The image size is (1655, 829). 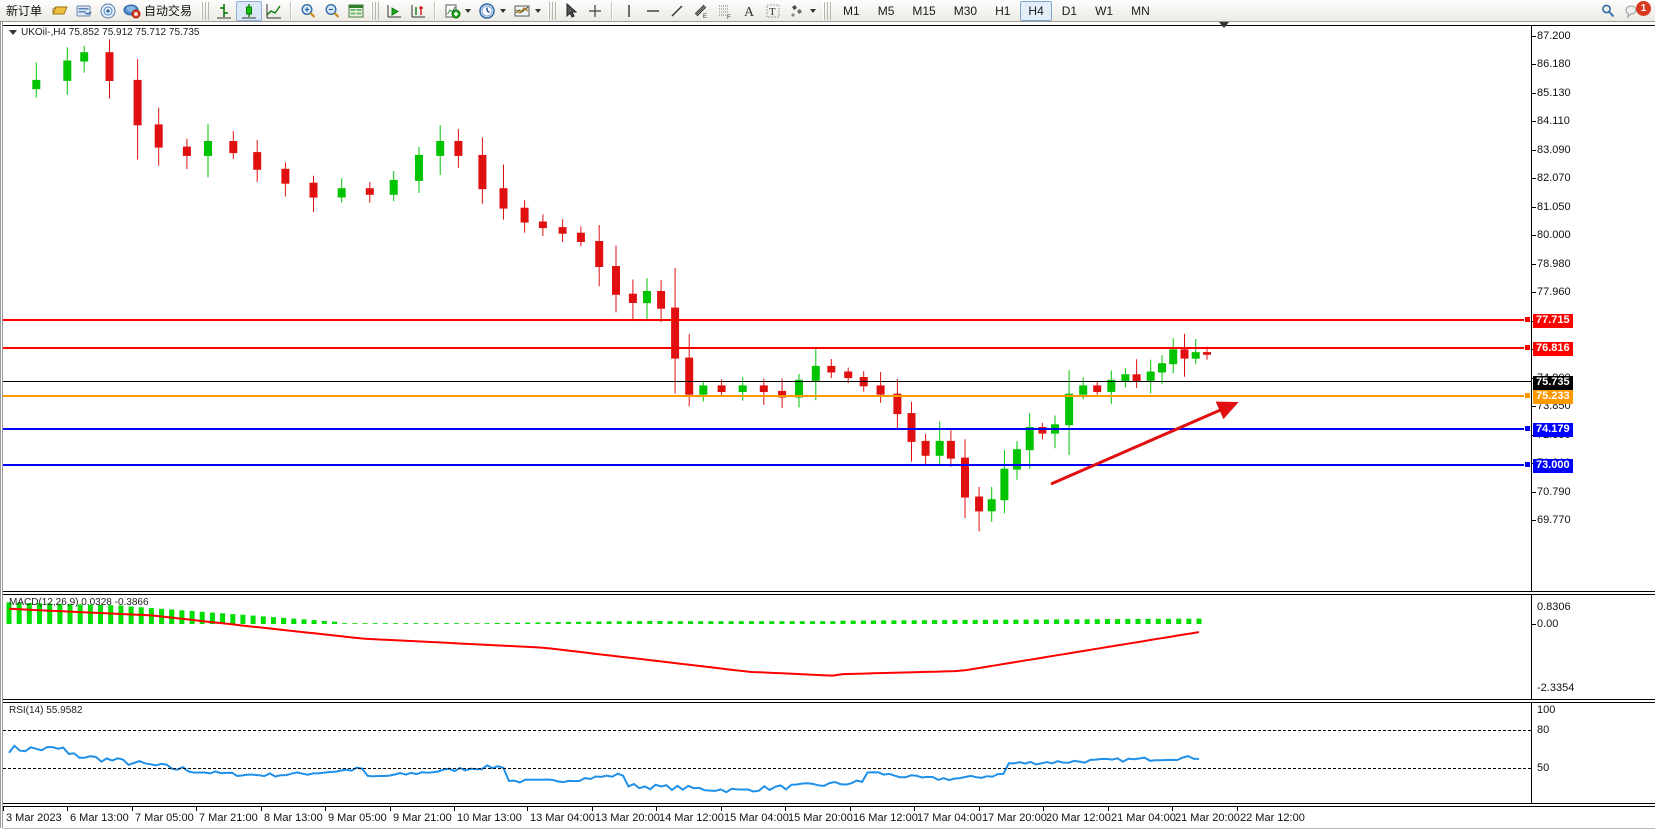 What do you see at coordinates (1608, 11) in the screenshot?
I see `search-icon` at bounding box center [1608, 11].